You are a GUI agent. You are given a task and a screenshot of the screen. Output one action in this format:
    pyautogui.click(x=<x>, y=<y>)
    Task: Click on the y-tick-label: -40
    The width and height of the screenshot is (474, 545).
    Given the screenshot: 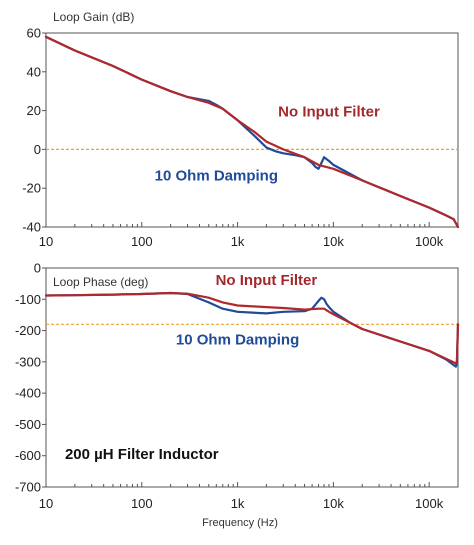 What is the action you would take?
    pyautogui.click(x=31, y=227)
    